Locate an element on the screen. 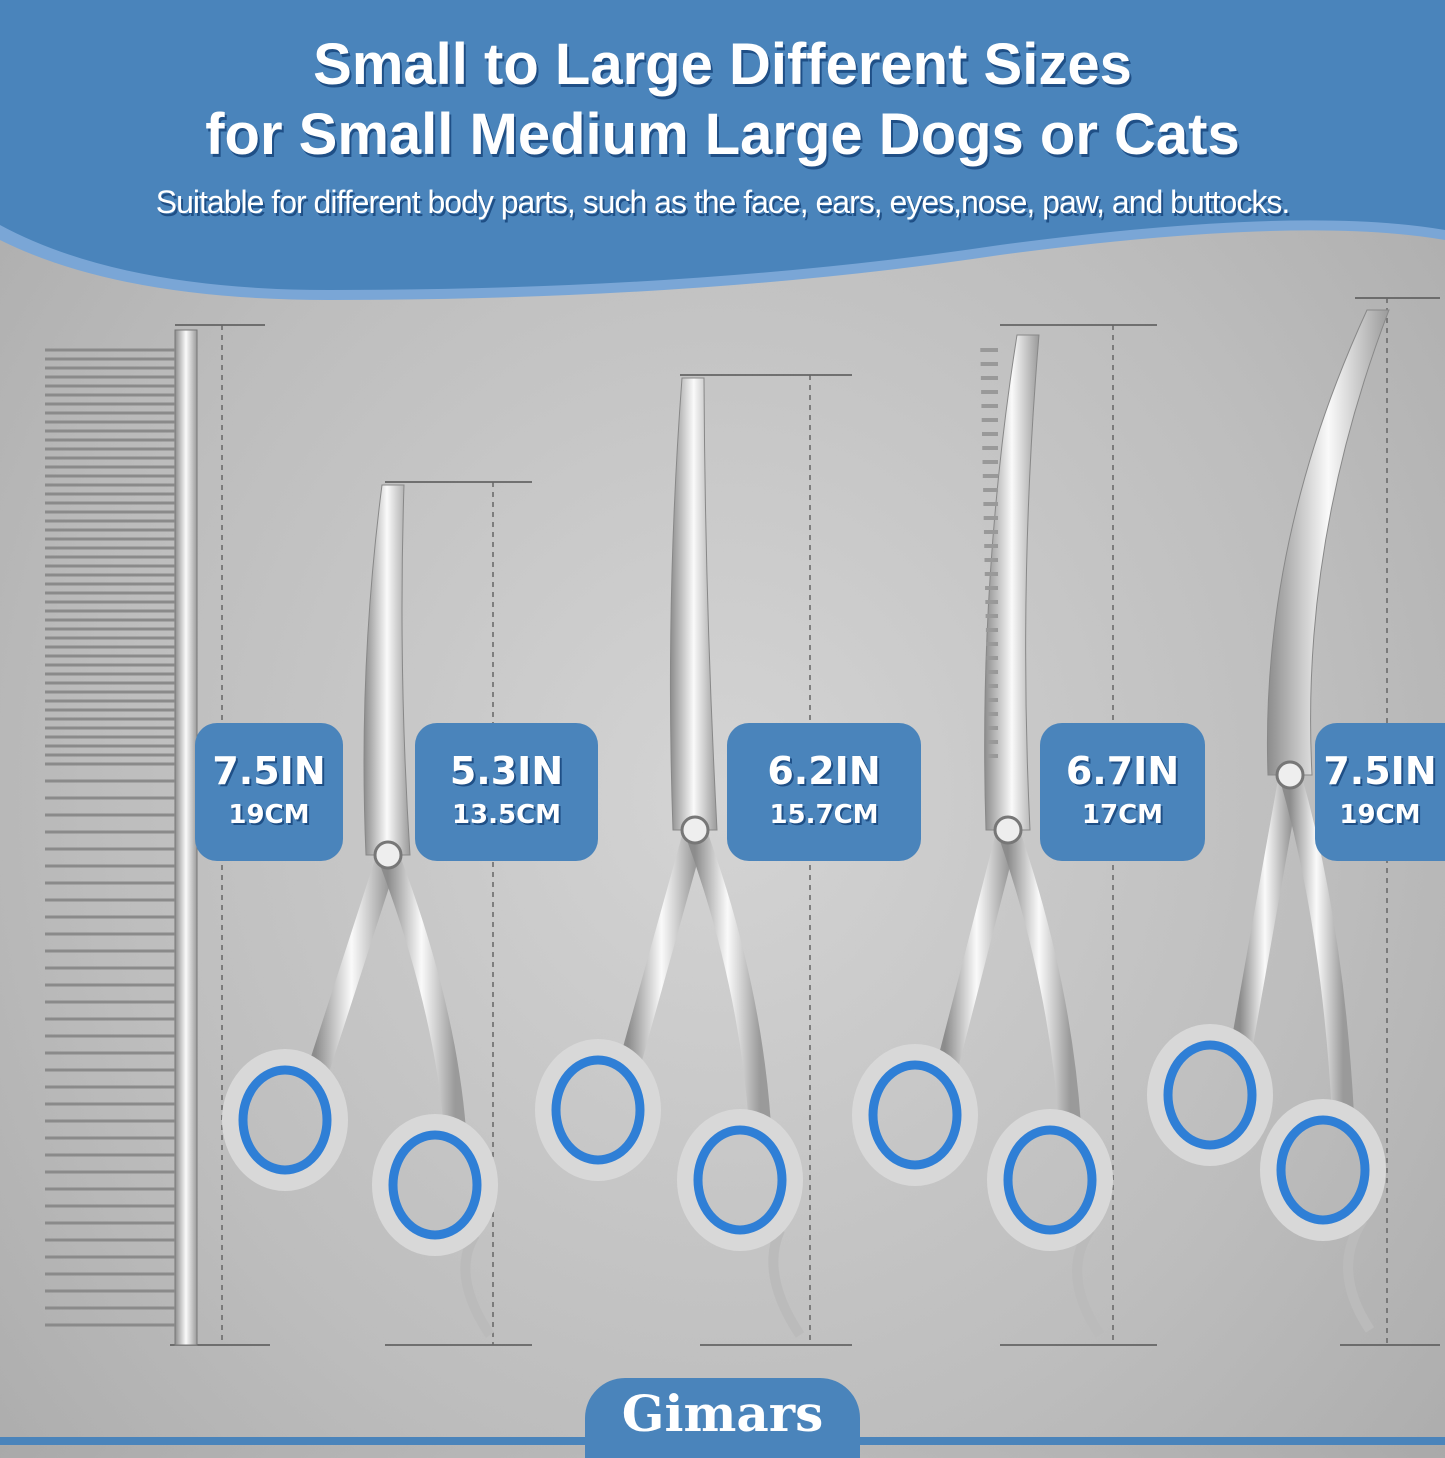 The width and height of the screenshot is (1445, 1458). size-label-comb: 7.5IN 19CM is located at coordinates (269, 792).